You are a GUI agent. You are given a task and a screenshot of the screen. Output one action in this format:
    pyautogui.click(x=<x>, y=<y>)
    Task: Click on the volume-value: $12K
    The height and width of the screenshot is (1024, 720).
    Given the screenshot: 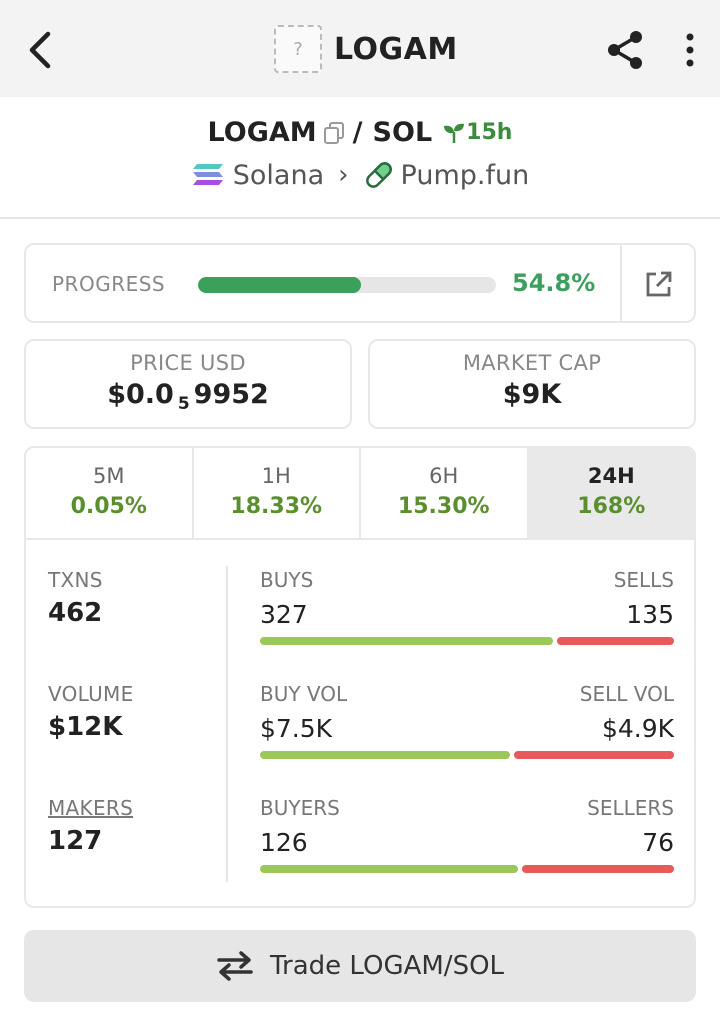 What is the action you would take?
    pyautogui.click(x=85, y=727)
    